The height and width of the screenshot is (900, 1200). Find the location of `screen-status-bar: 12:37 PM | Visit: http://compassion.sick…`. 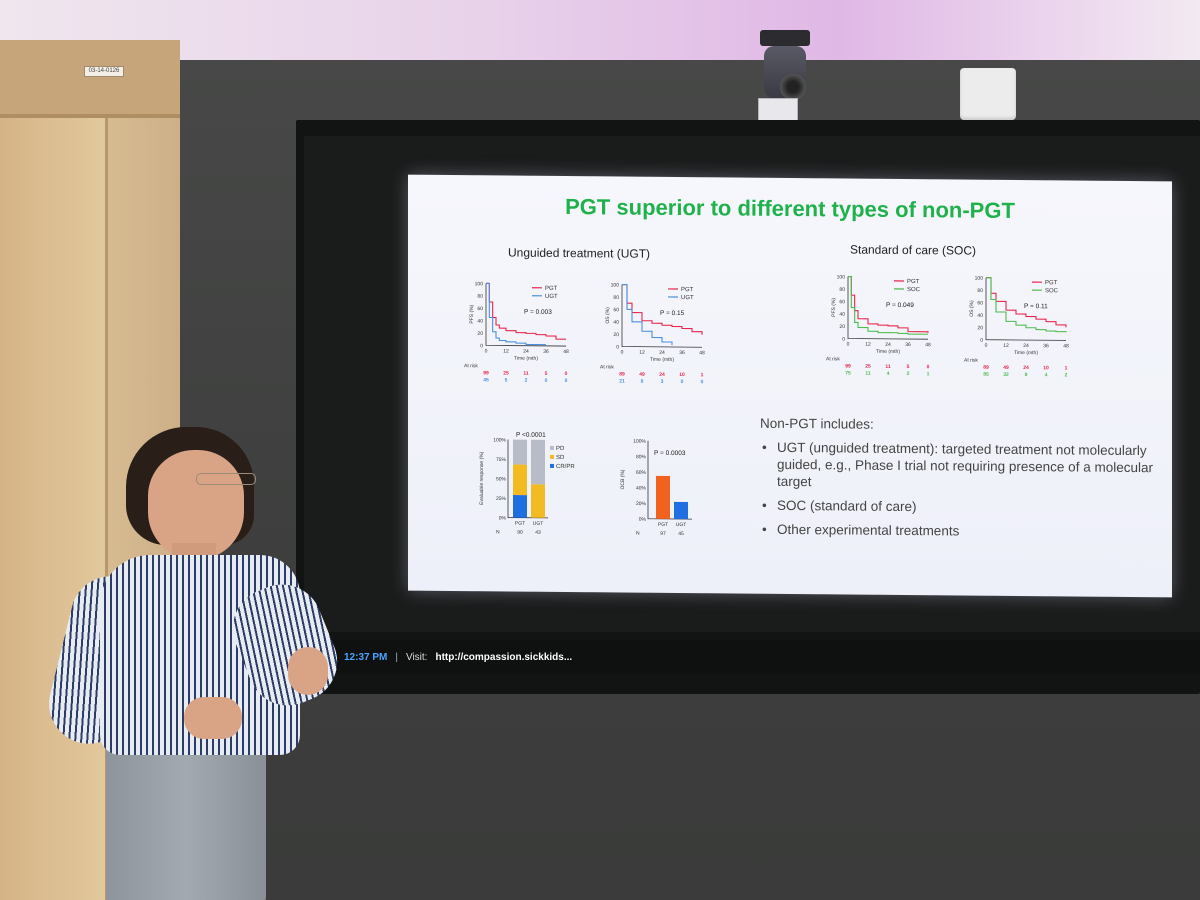

screen-status-bar: 12:37 PM | Visit: http://compassion.sick… is located at coordinates (752, 657).